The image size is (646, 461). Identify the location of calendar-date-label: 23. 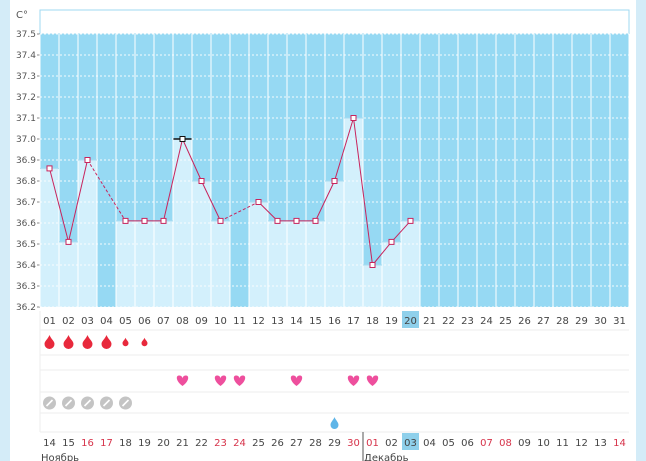
(220, 443).